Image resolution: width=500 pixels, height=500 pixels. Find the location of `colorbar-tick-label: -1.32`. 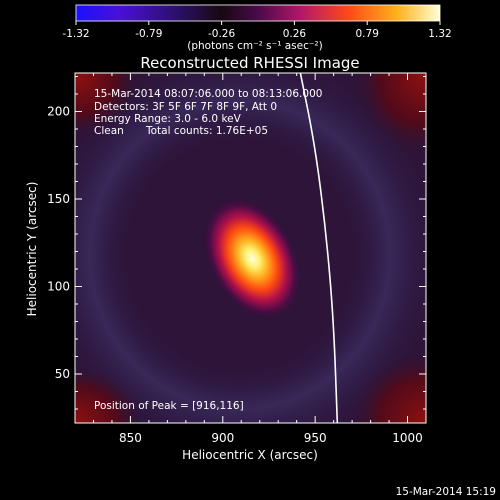

colorbar-tick-label: -1.32 is located at coordinates (75, 34).